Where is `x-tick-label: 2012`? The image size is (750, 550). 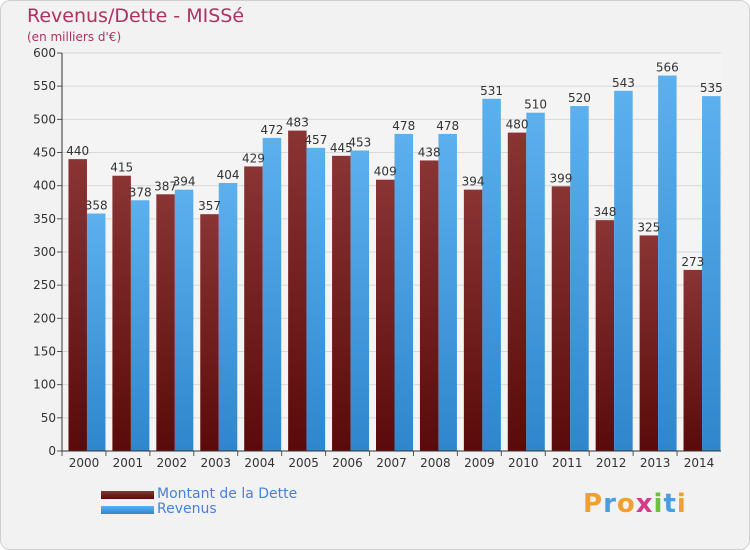 x-tick-label: 2012 is located at coordinates (611, 463).